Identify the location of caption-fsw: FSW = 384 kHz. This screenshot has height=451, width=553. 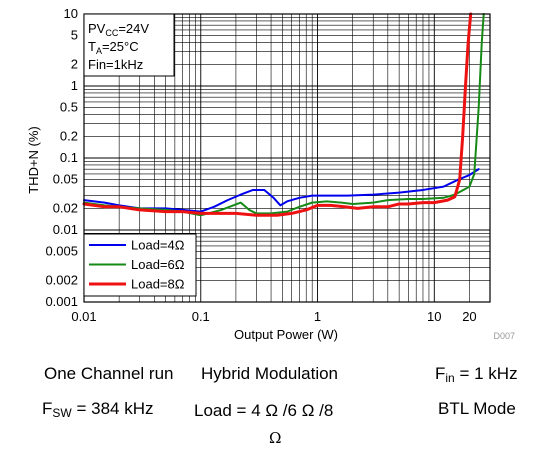
(98, 409).